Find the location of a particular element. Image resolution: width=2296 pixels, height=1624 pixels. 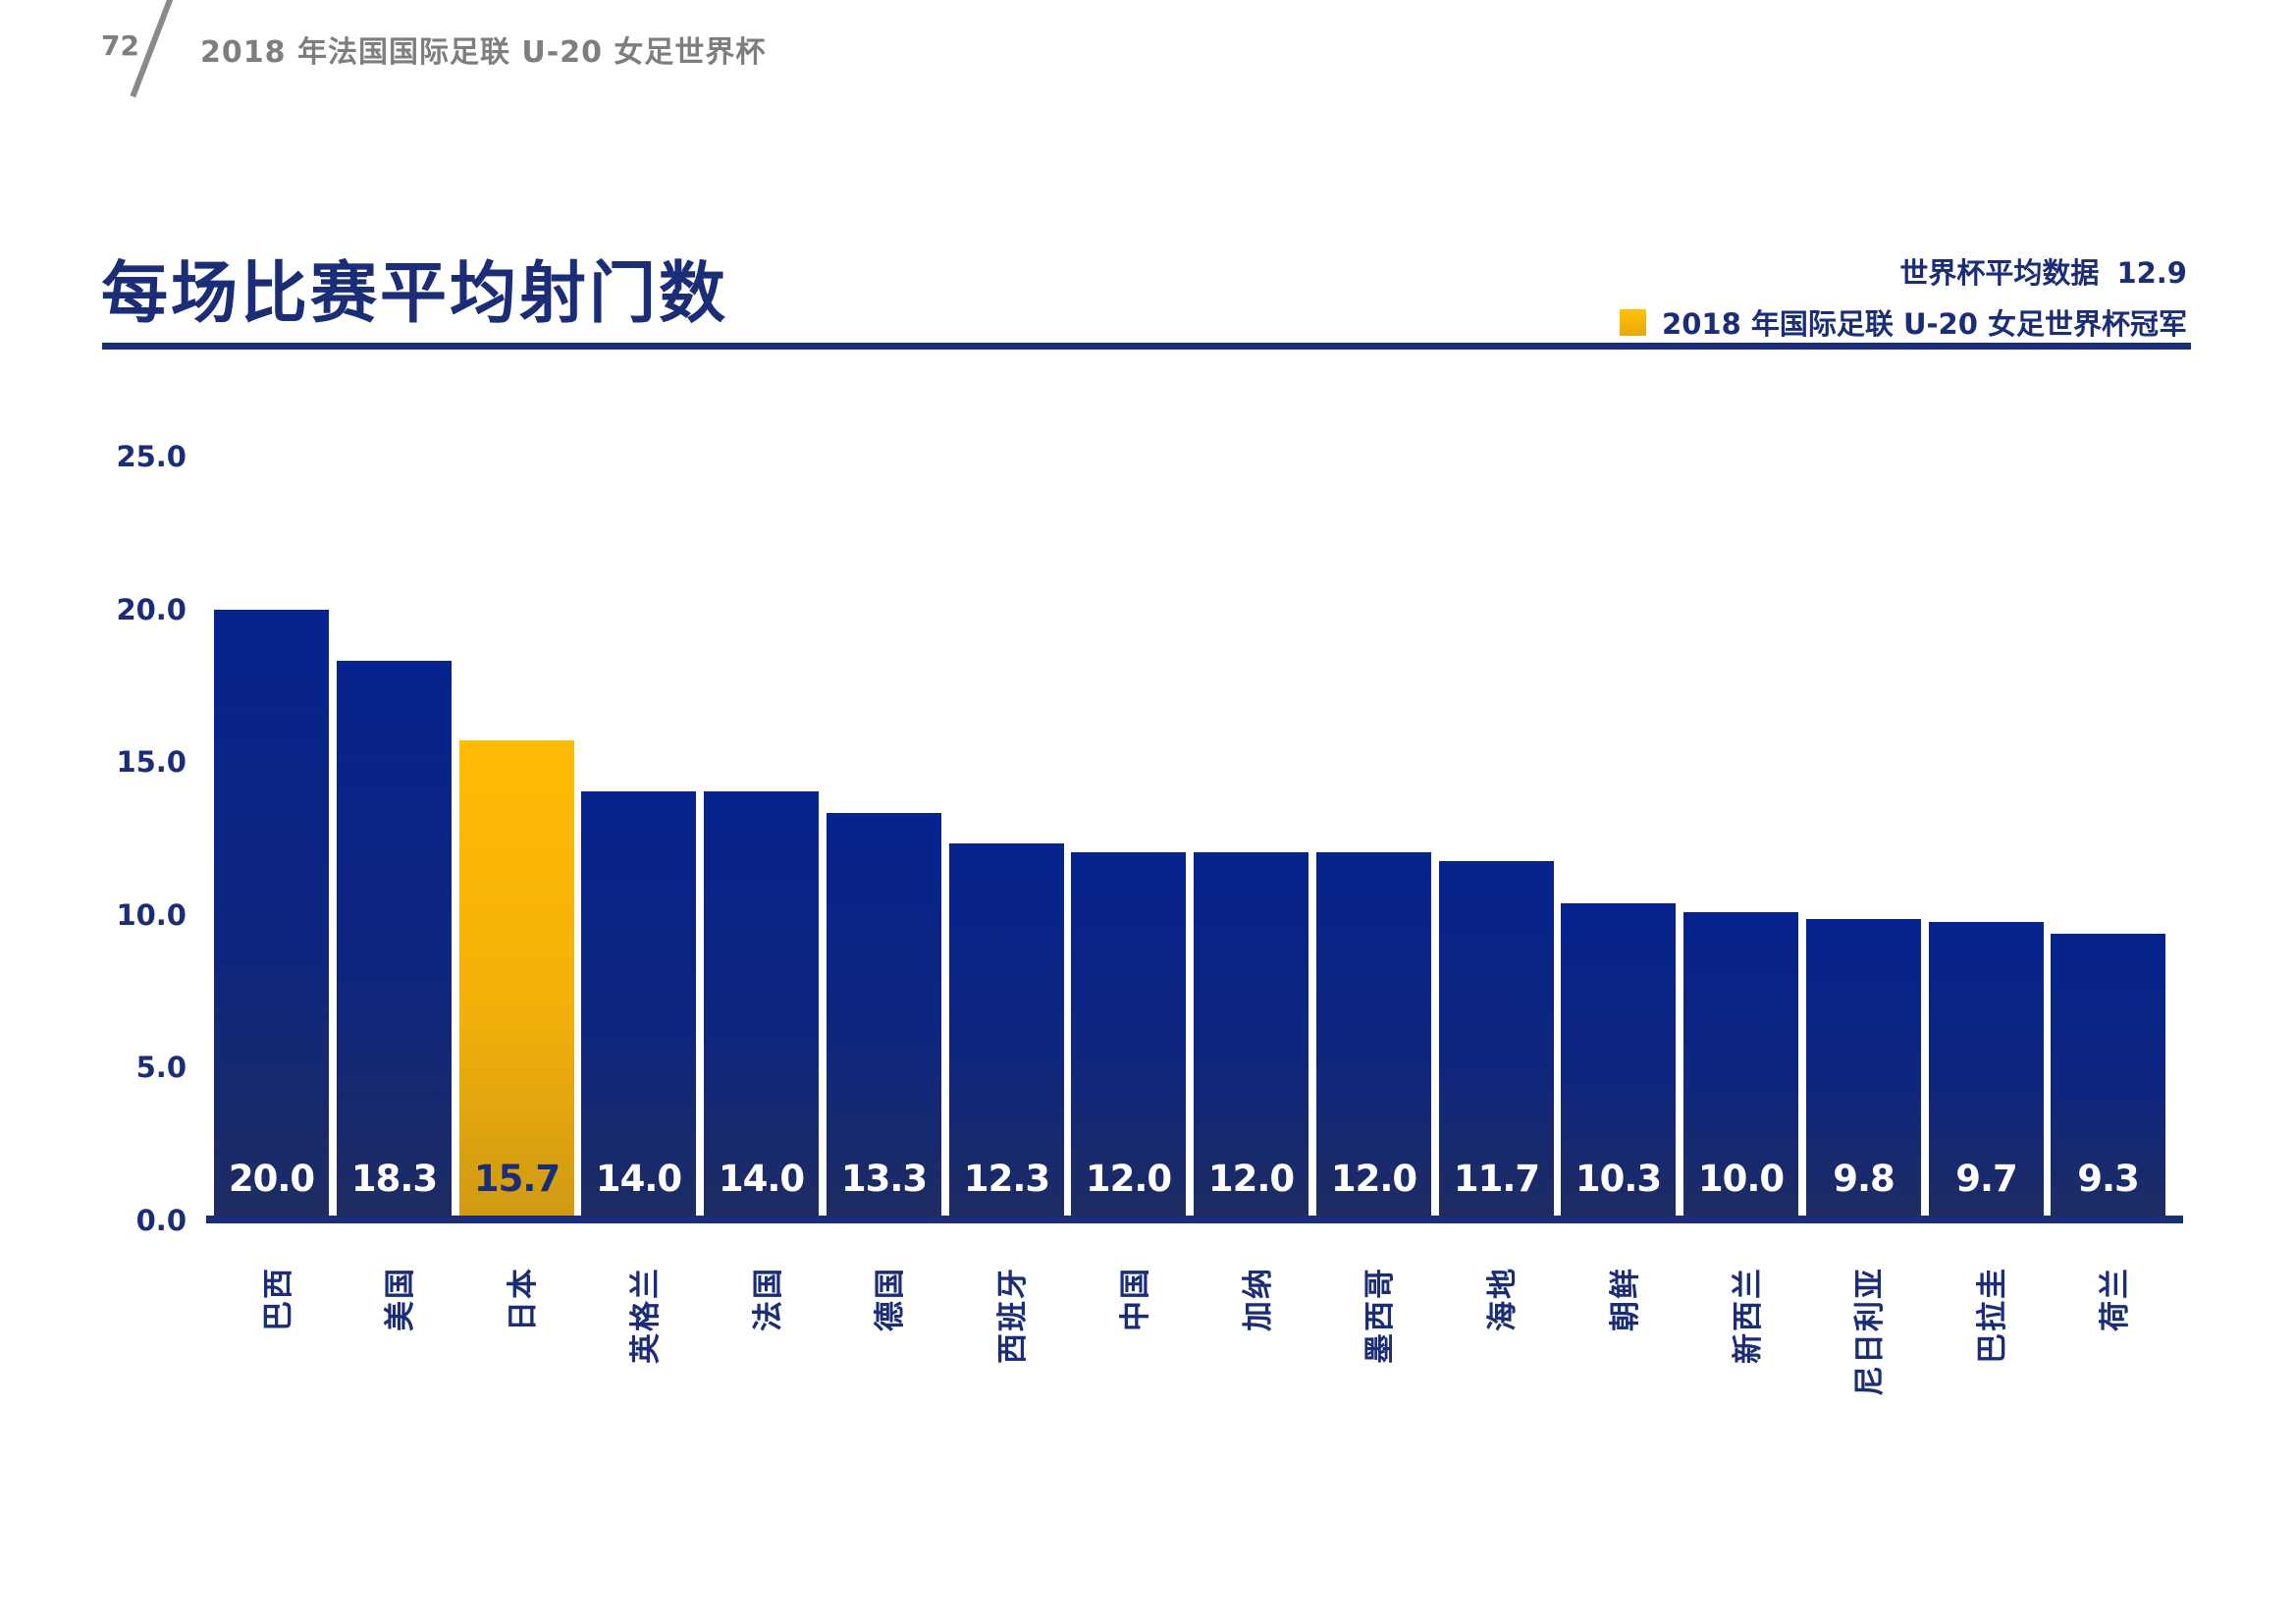

bar-value-label: 9.3 is located at coordinates (2108, 1179).